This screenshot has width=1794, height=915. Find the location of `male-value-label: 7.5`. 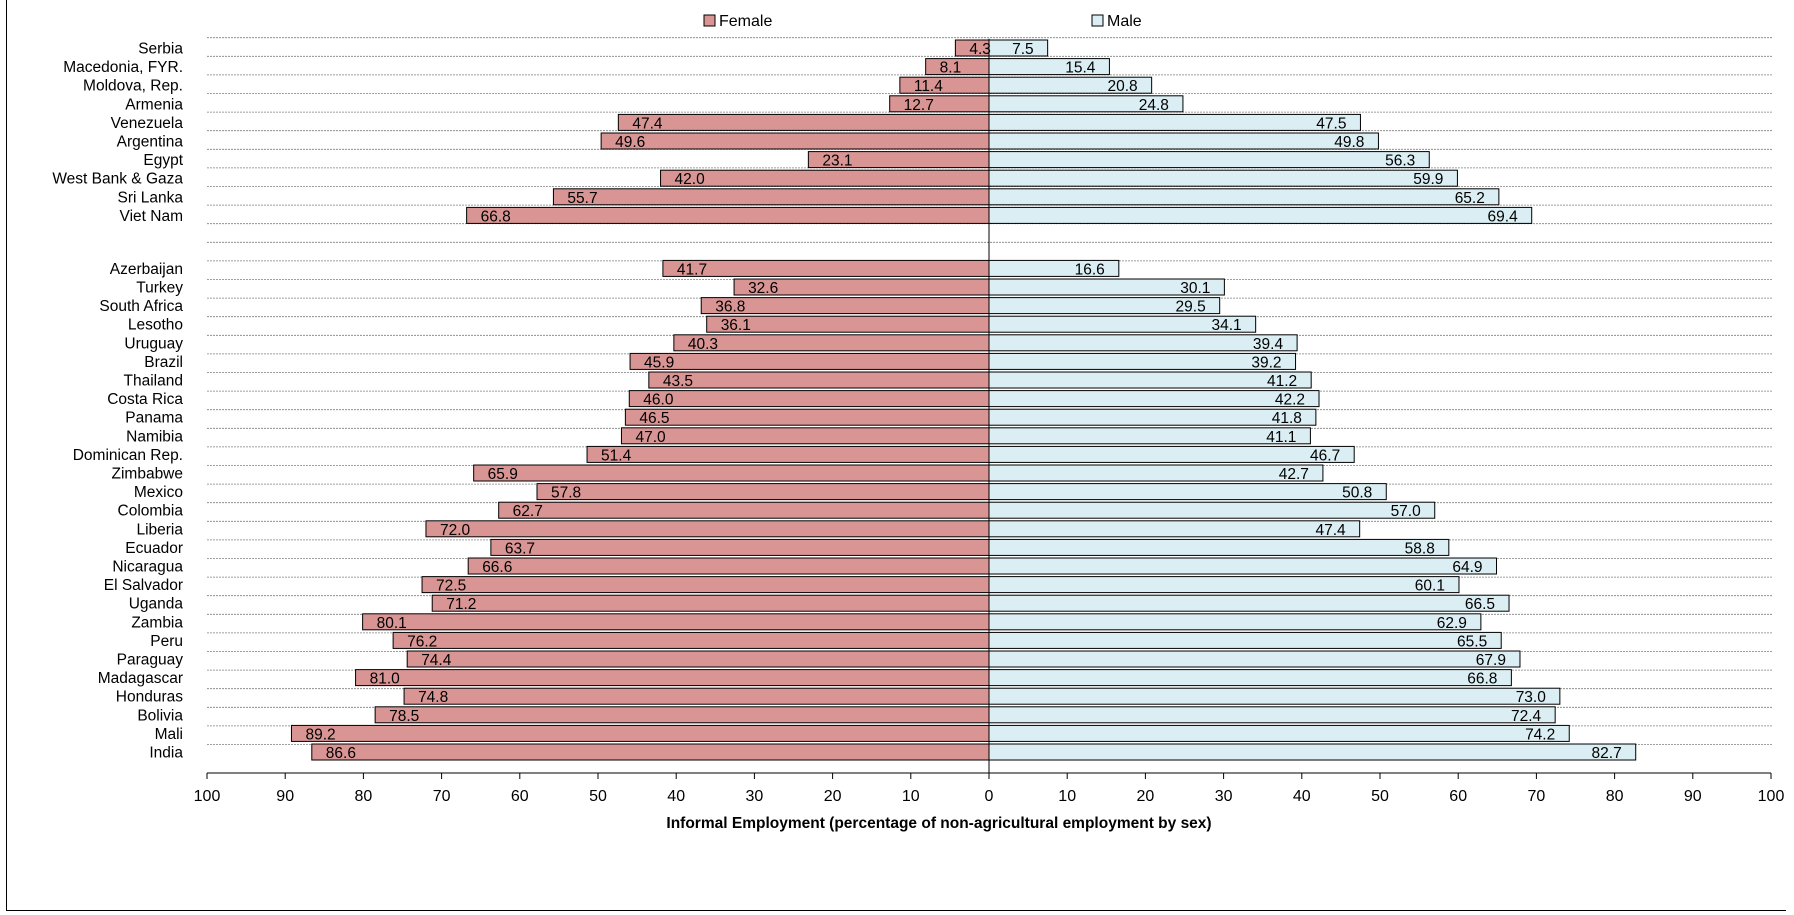

male-value-label: 7.5 is located at coordinates (1023, 49).